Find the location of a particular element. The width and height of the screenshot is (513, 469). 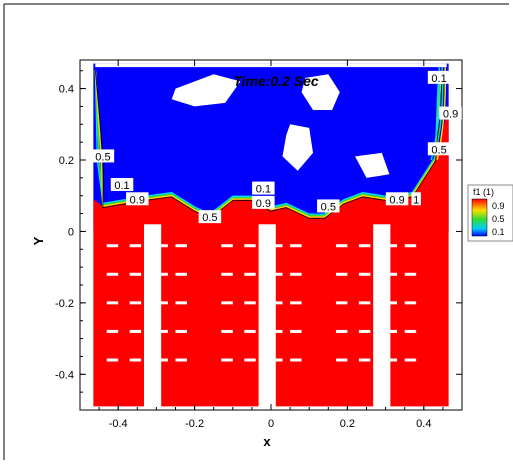

y-tick-label: 0 is located at coordinates (71, 232).